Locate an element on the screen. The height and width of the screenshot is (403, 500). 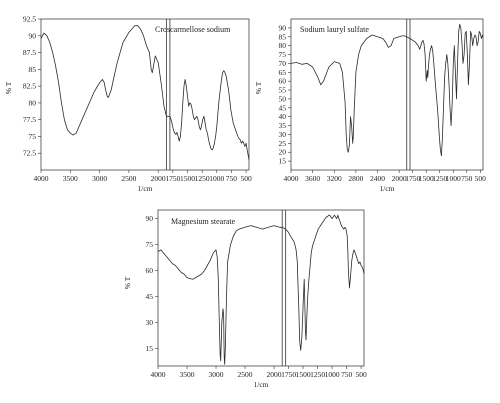
panel-title: Sodium lauryl sulfate is located at coordinates (334, 29).